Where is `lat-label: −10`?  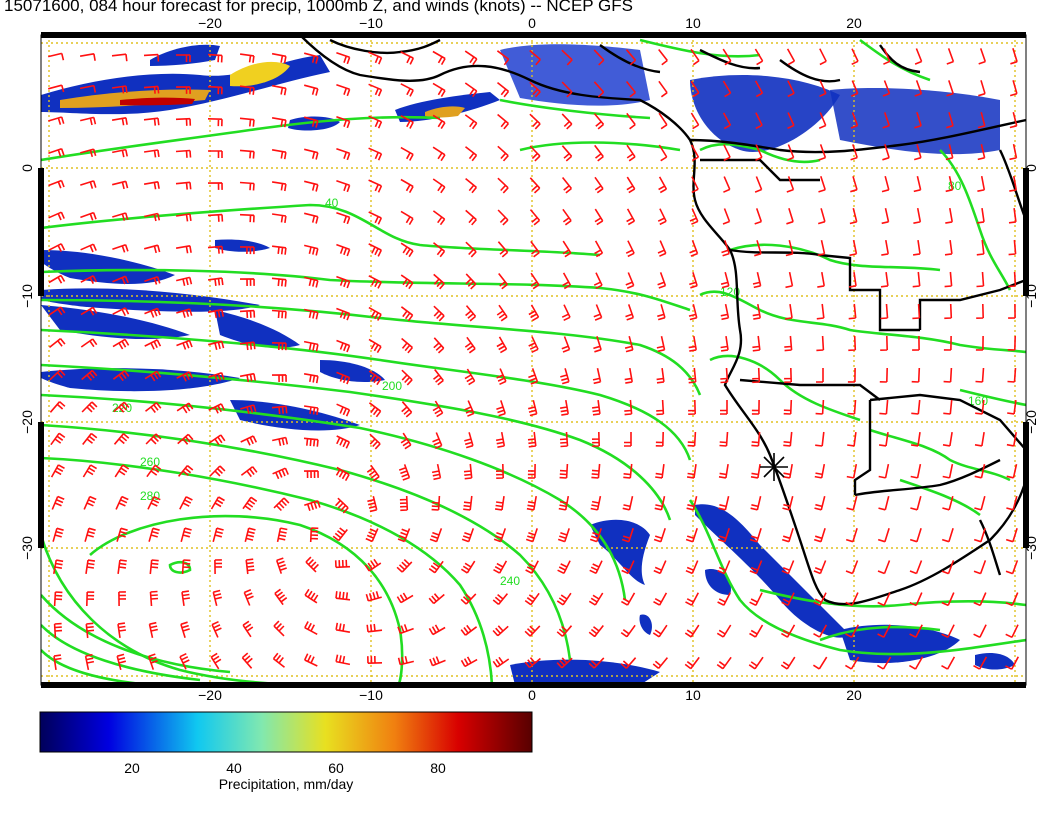 lat-label: −10 is located at coordinates (1031, 296).